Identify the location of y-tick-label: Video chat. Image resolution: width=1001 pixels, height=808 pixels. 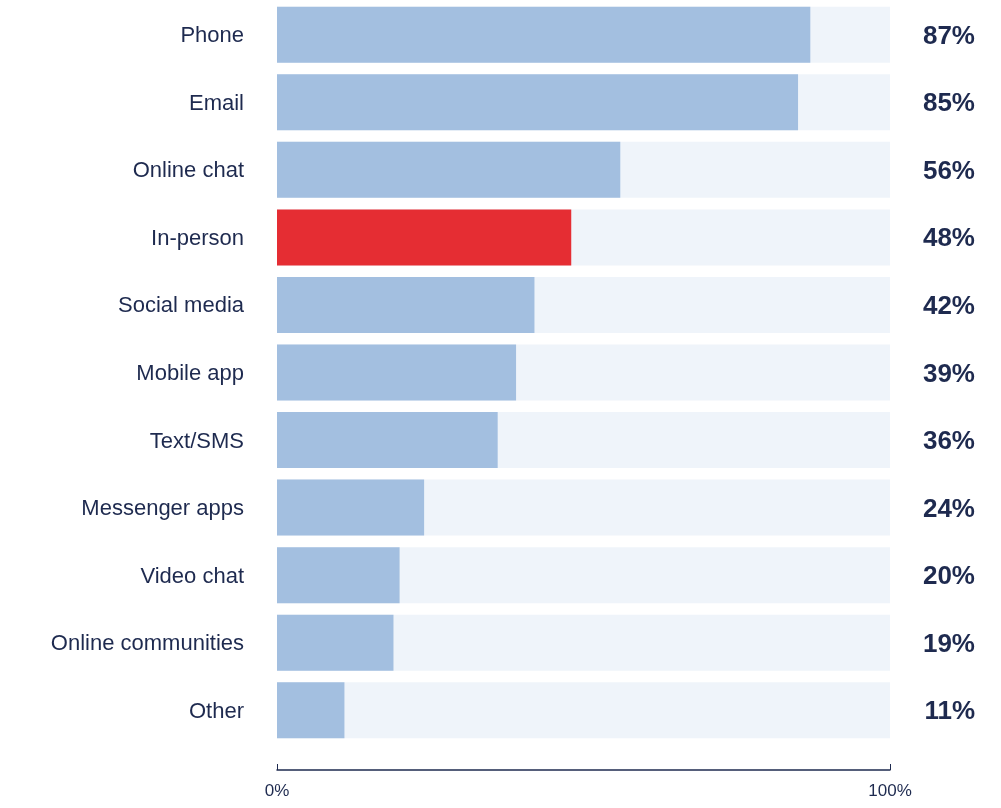
(192, 575).